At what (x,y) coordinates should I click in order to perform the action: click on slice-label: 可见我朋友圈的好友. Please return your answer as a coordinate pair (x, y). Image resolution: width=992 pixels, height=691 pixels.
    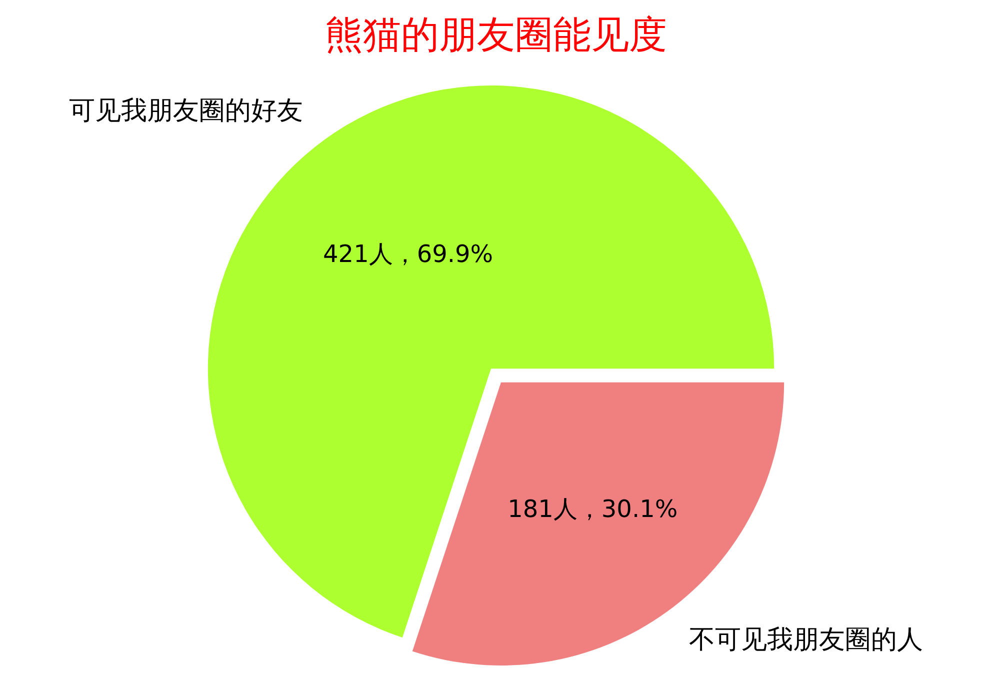
    Looking at the image, I should click on (186, 111).